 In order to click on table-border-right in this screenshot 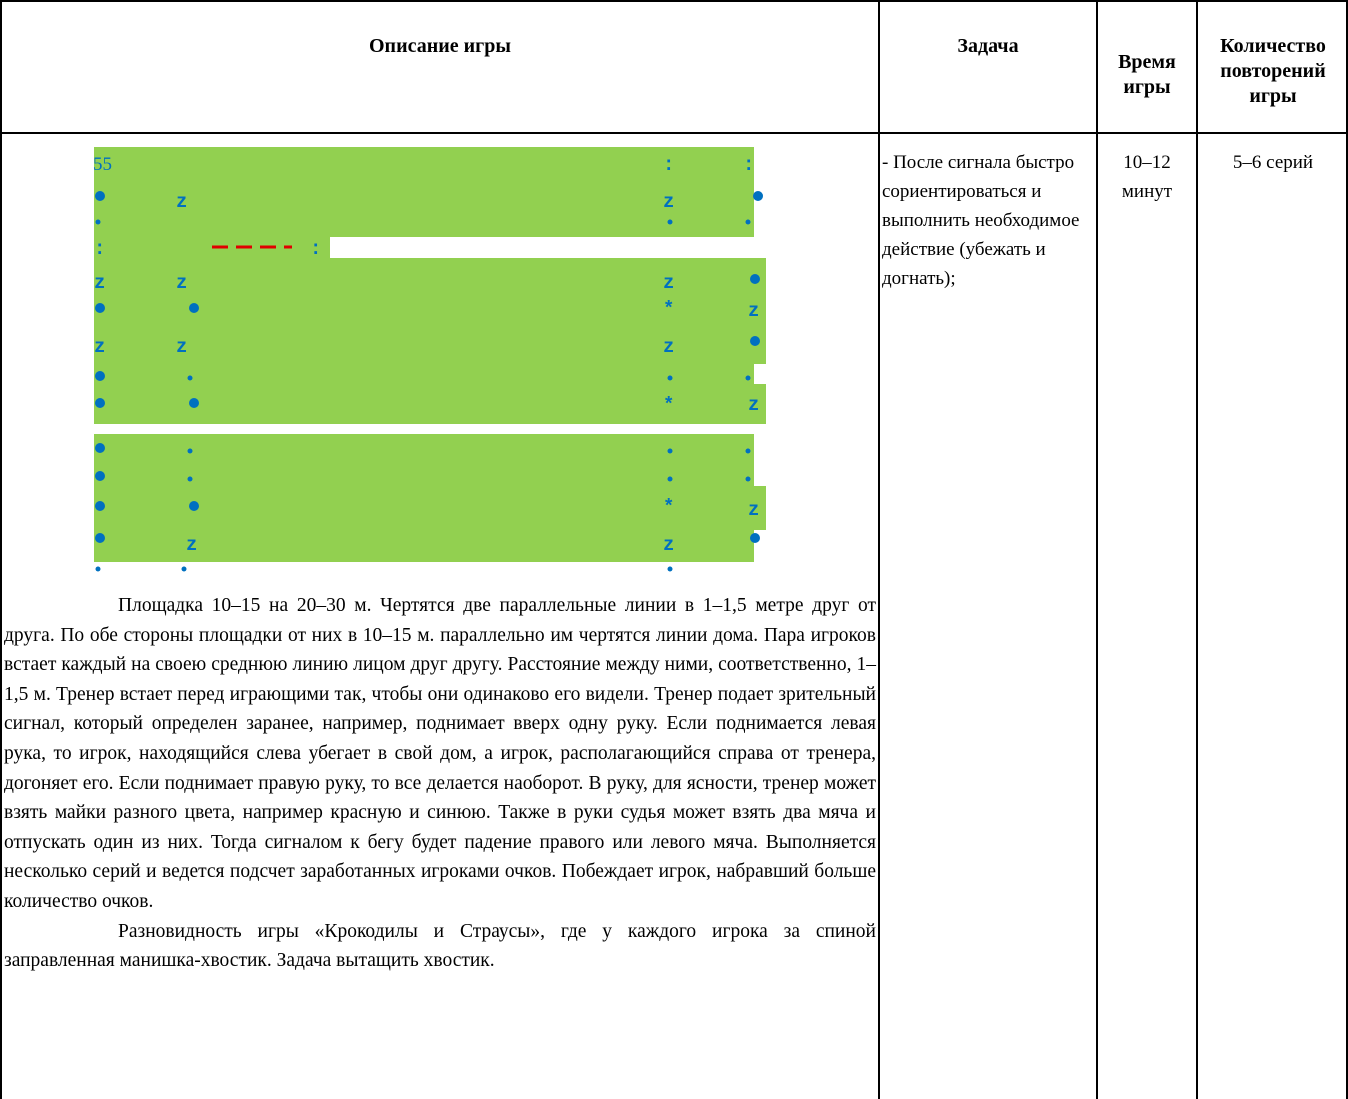, I will do `click(1347, 549)`.